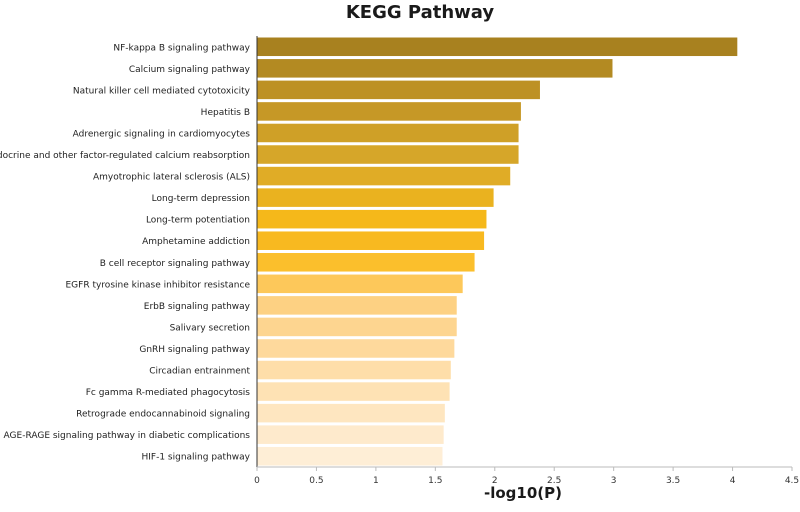  I want to click on category-label: Long-term depression, so click(201, 199).